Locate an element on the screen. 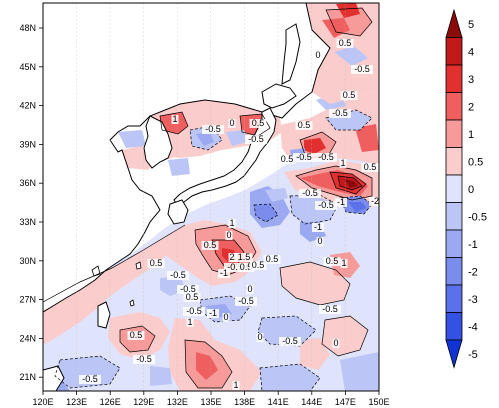  y-tick-label: 45N is located at coordinates (27, 67).